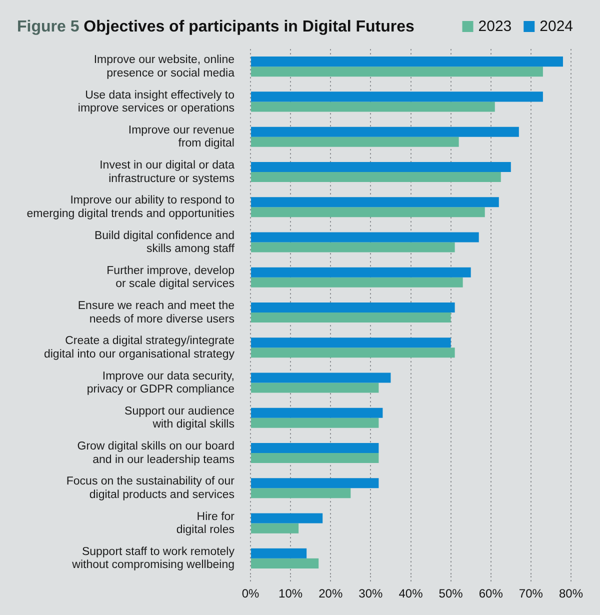 Image resolution: width=600 pixels, height=615 pixels. I want to click on y-tick-label: Hire for digital roles, so click(205, 523).